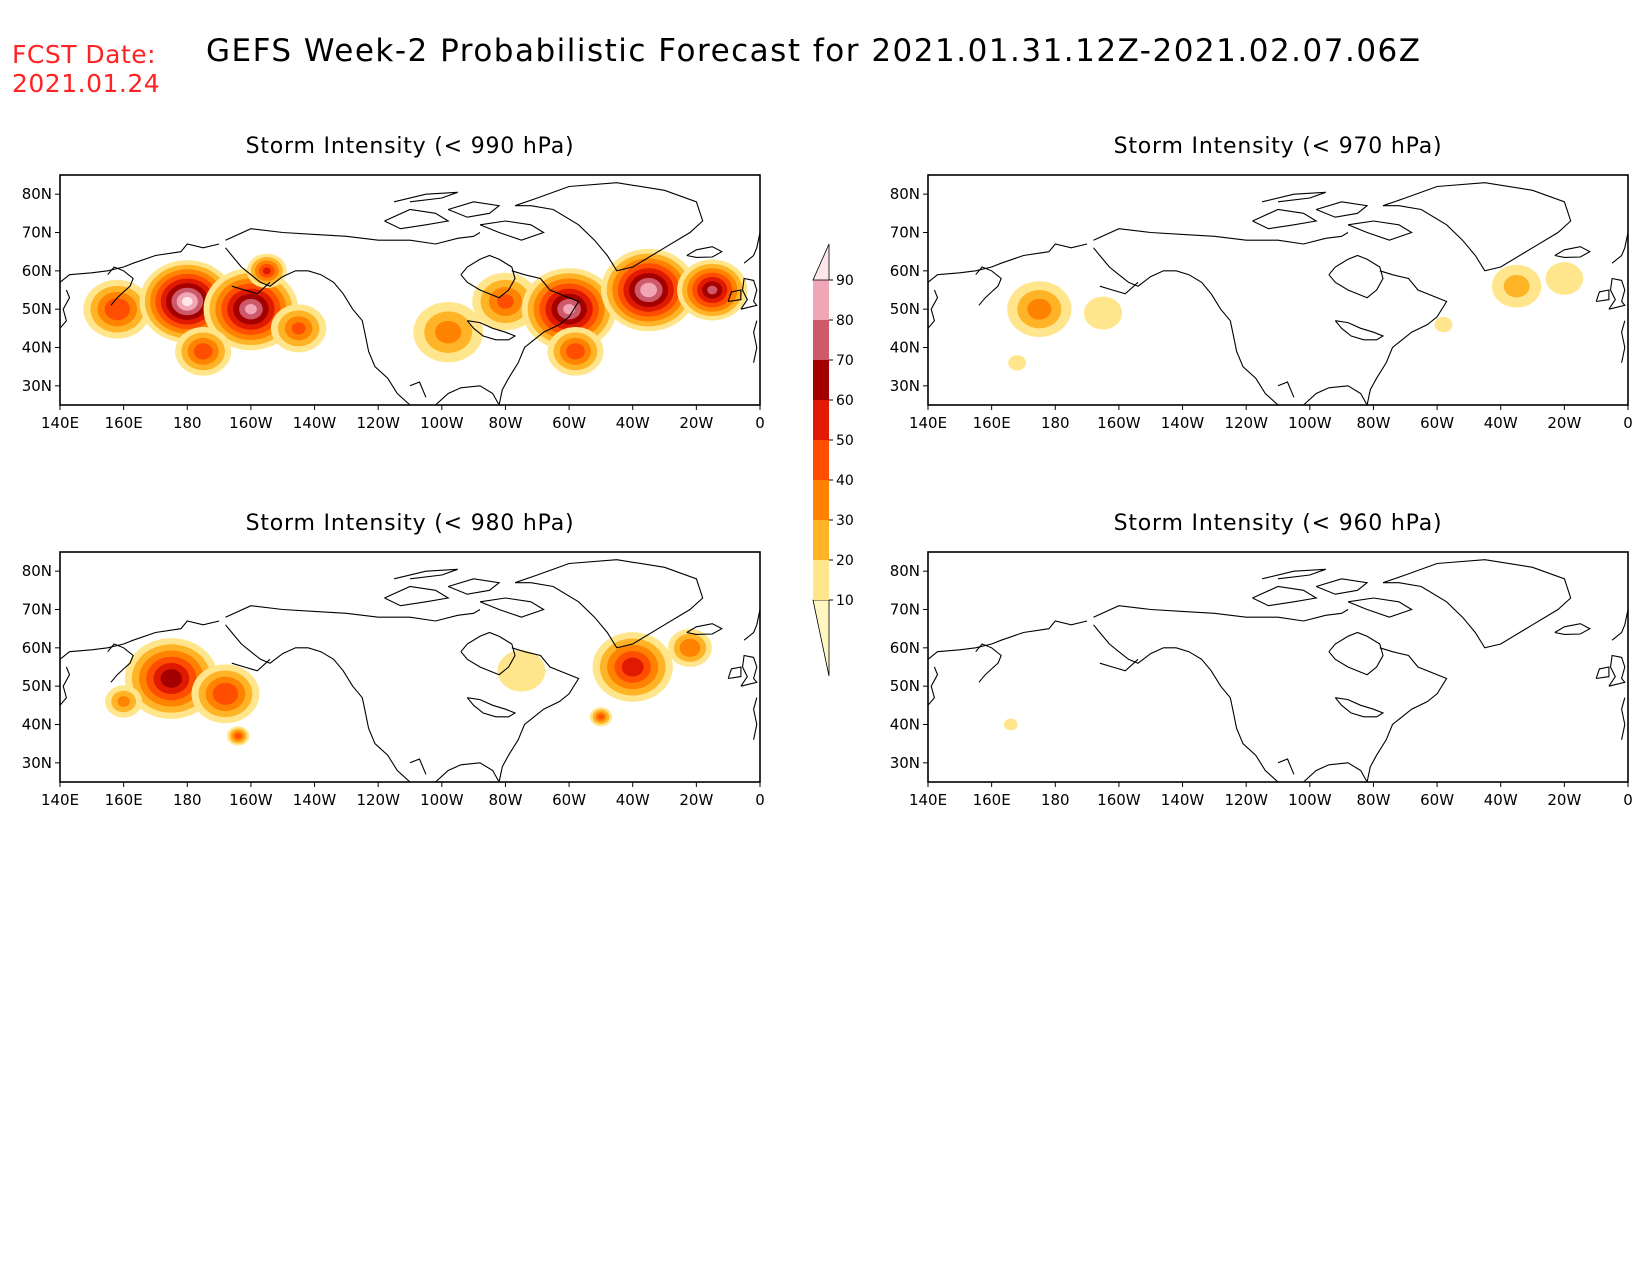 Image resolution: width=1650 pixels, height=1275 pixels. What do you see at coordinates (905, 763) in the screenshot?
I see `lat-tick-label: 30N` at bounding box center [905, 763].